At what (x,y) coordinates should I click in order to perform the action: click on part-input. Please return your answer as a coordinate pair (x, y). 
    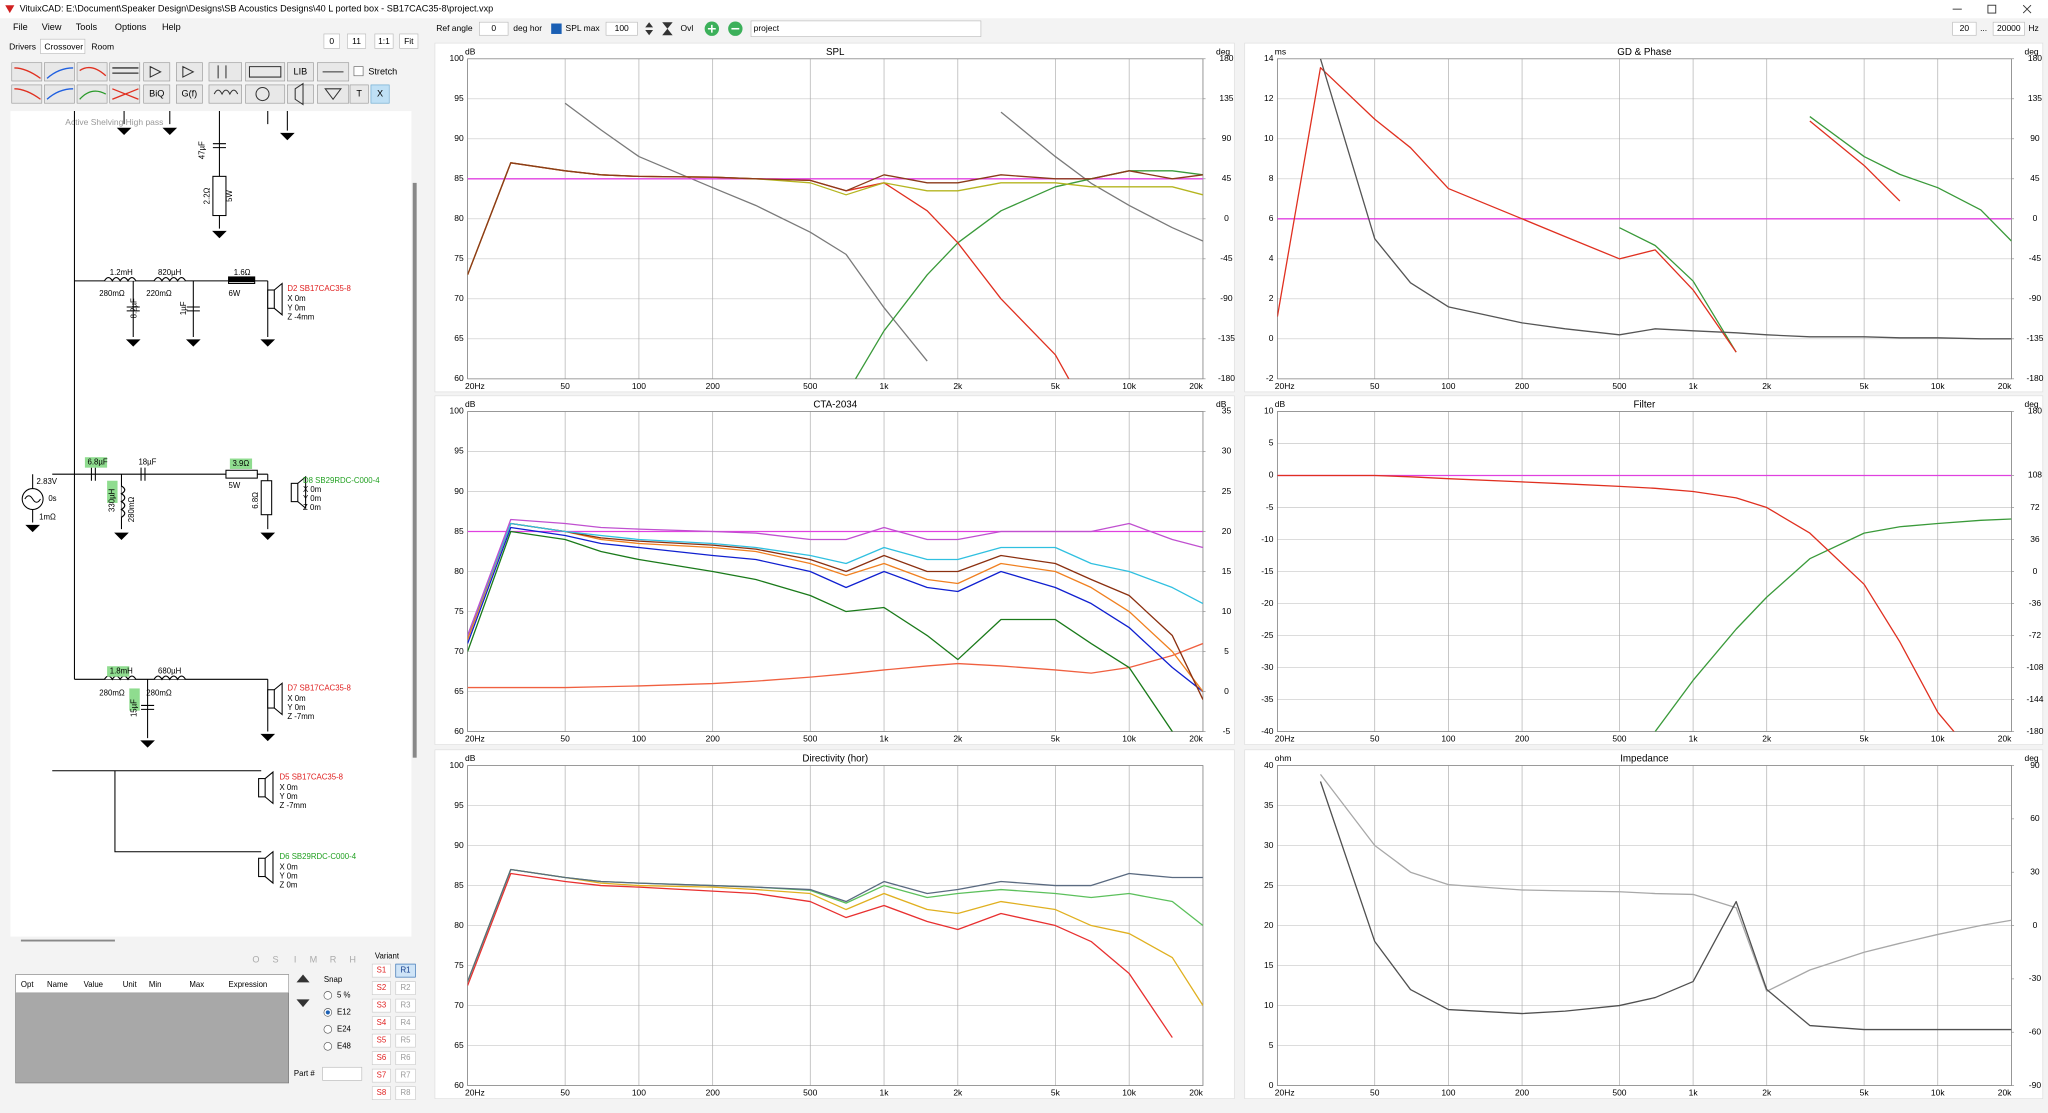
    Looking at the image, I should click on (342, 1073).